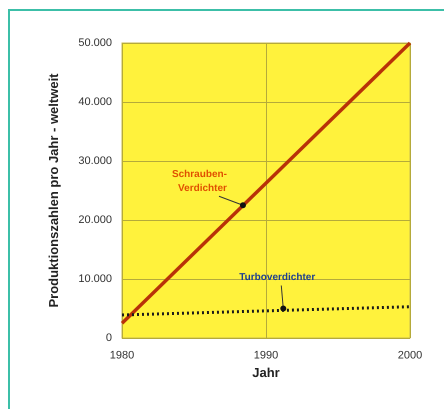  Describe the element at coordinates (277, 277) in the screenshot. I see `annotation: Turboverdichter` at that location.